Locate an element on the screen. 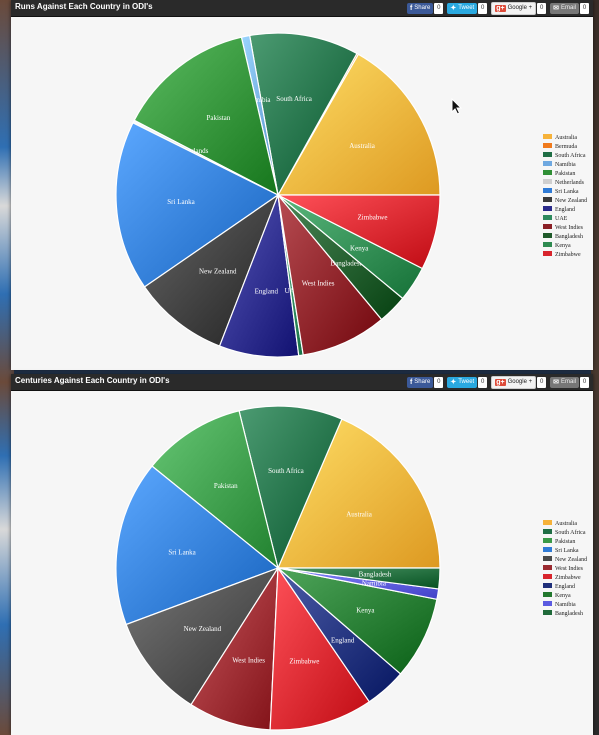 This screenshot has width=599, height=735. twitter-tweet-label: Tweet is located at coordinates (466, 8).